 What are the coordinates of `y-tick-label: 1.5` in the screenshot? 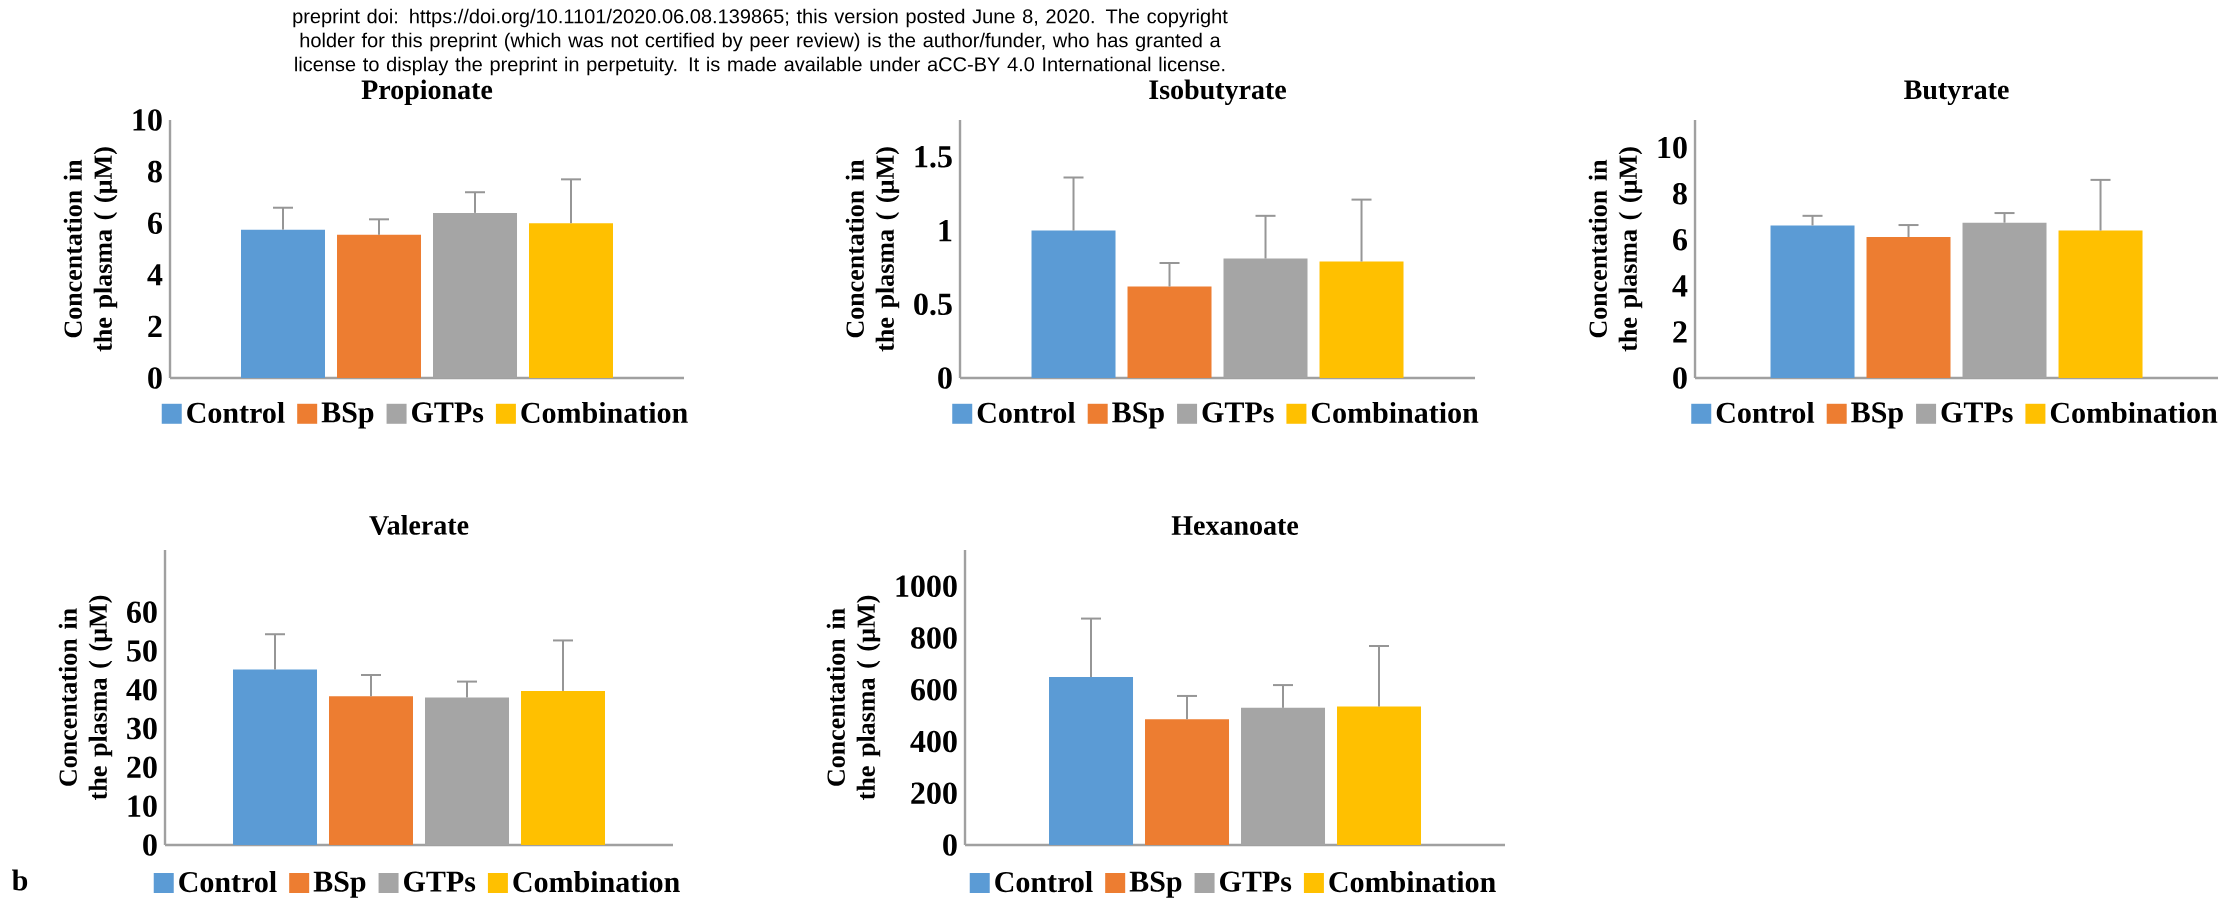 It's located at (933, 157).